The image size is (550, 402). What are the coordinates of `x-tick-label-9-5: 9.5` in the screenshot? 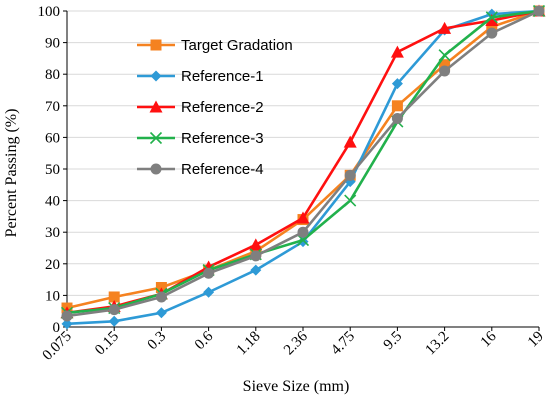 It's located at (393, 341).